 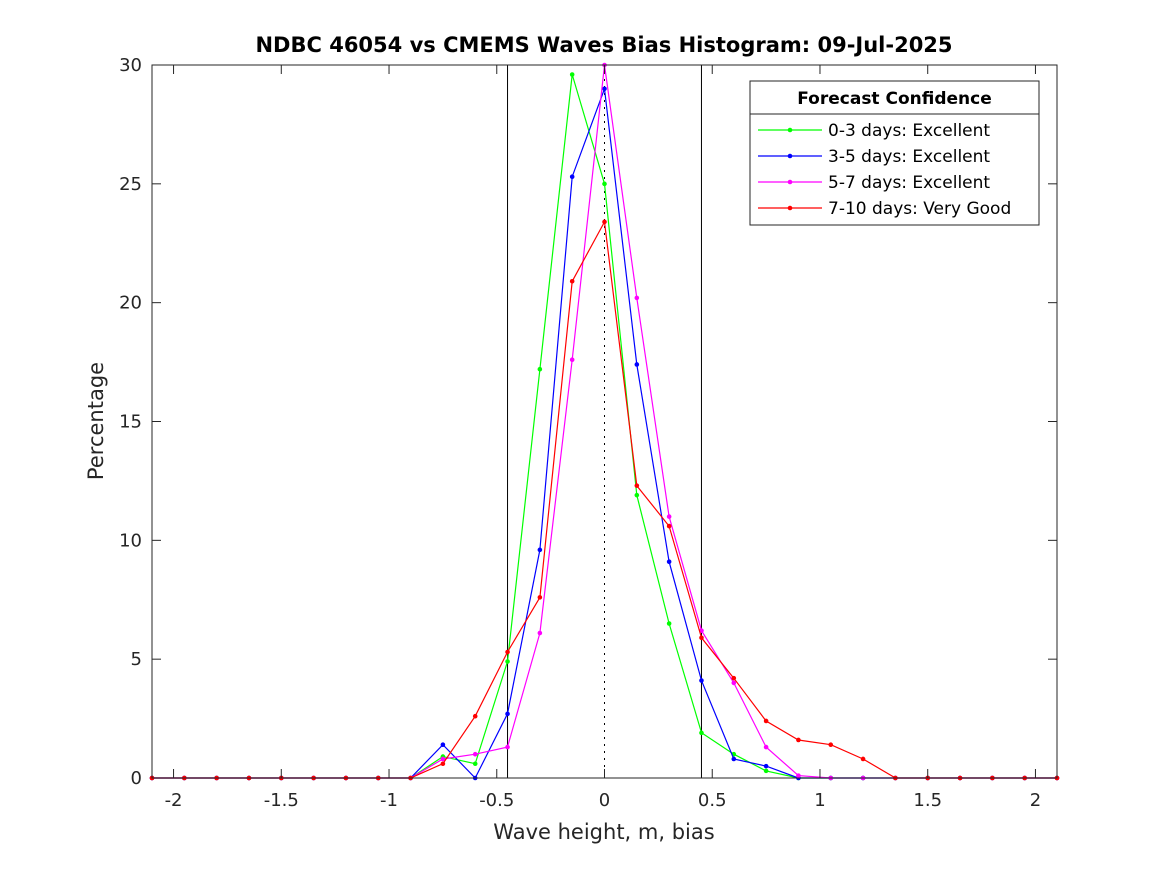 I want to click on legend-entry: 3-5 days: Excellent, so click(x=874, y=157).